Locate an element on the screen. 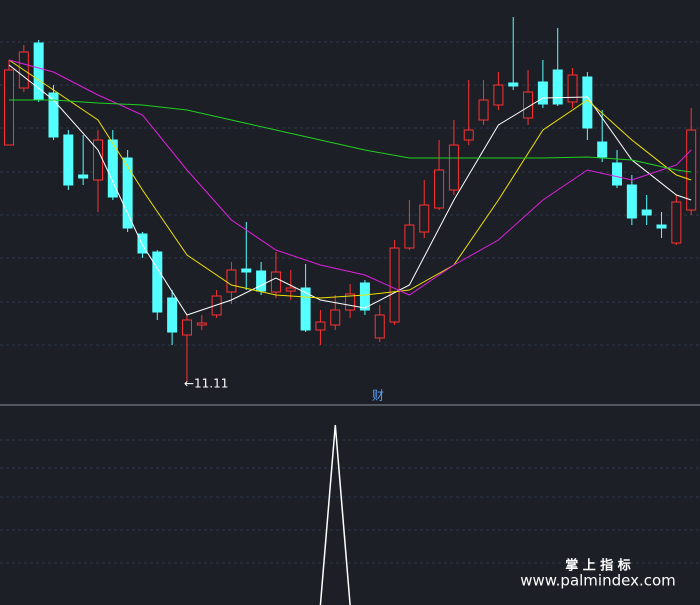  watermark-title: 掌 上 指 标 is located at coordinates (598, 566).